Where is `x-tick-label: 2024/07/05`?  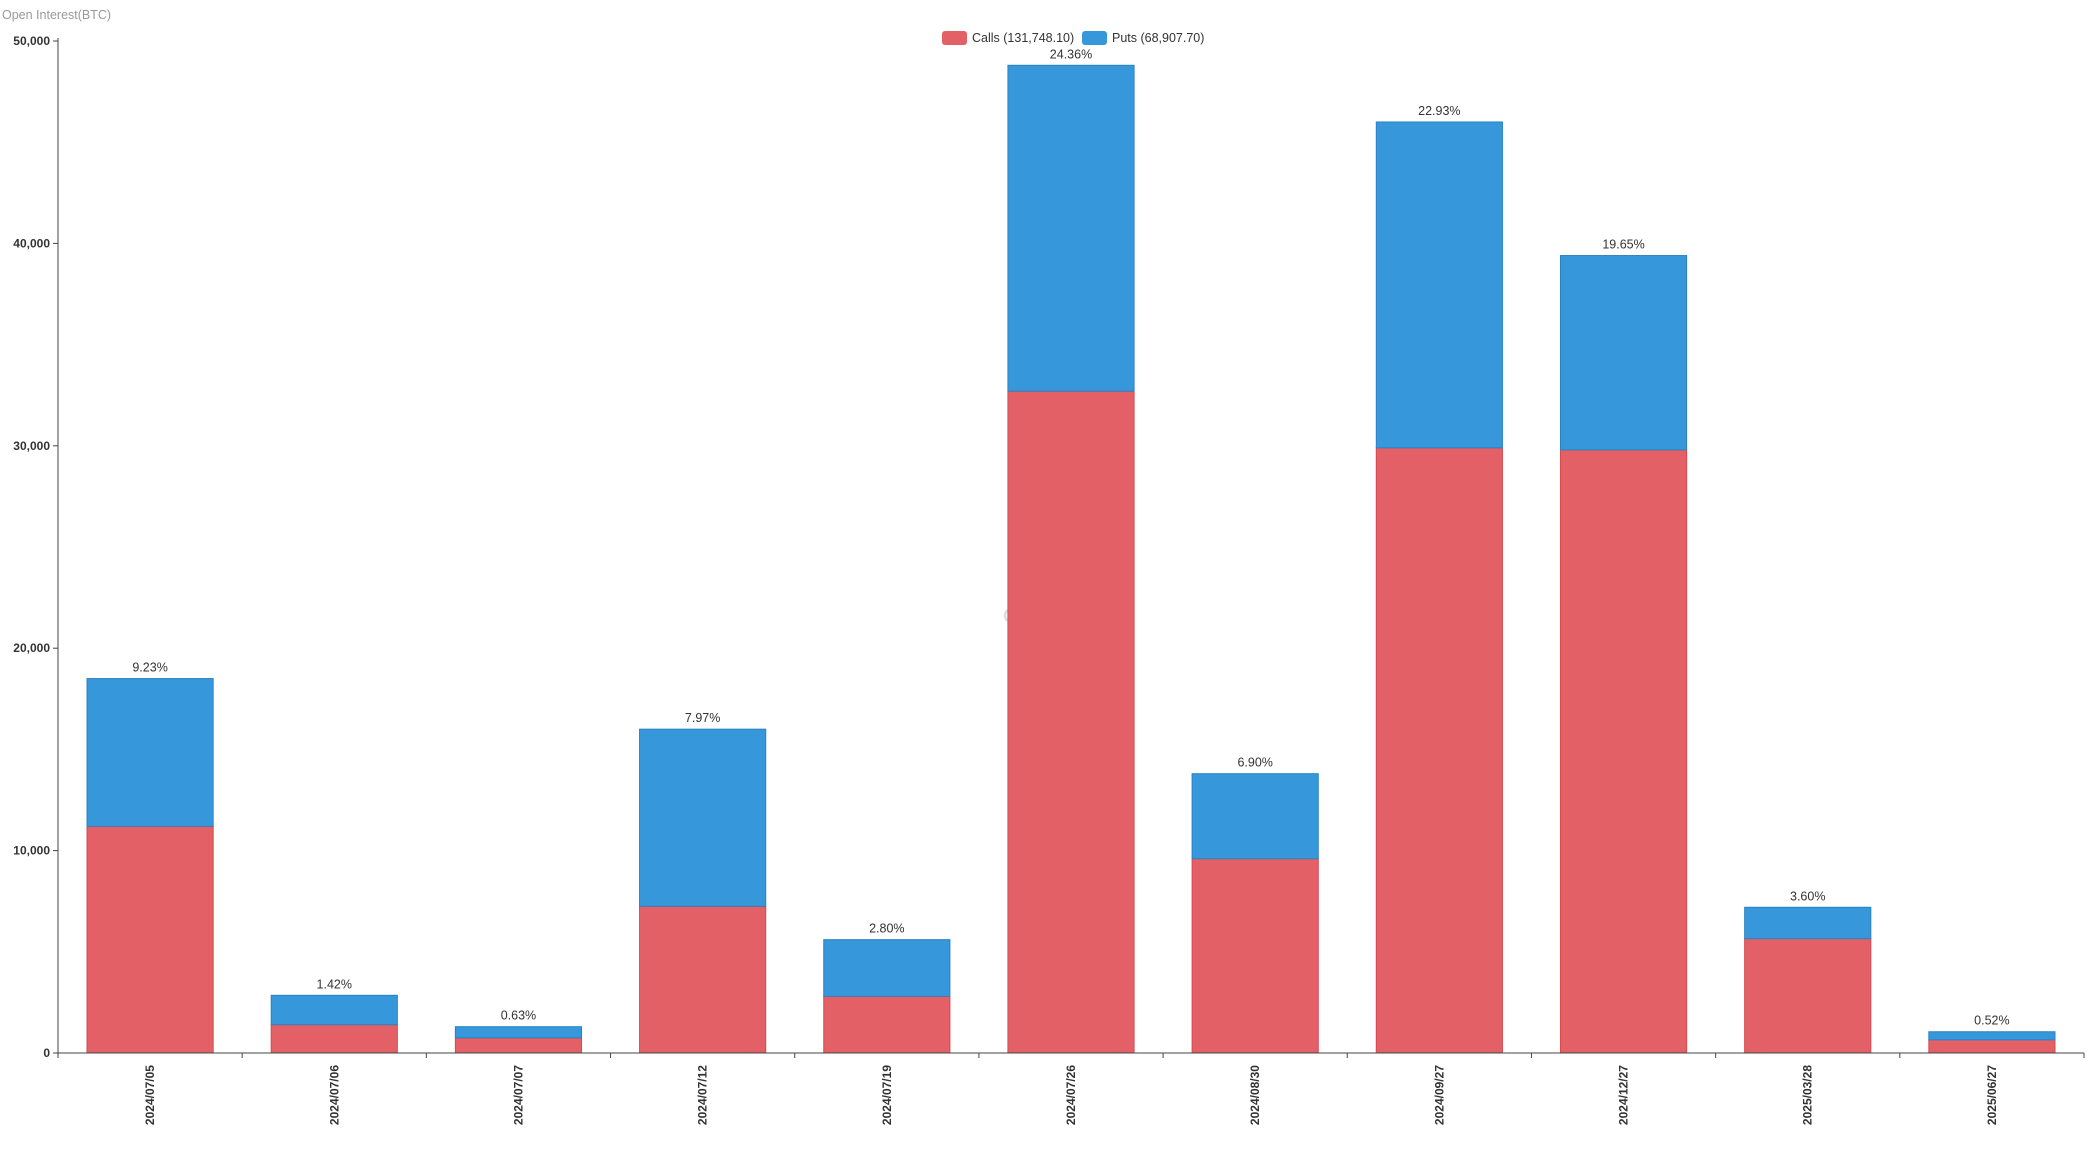 x-tick-label: 2024/07/05 is located at coordinates (150, 1095).